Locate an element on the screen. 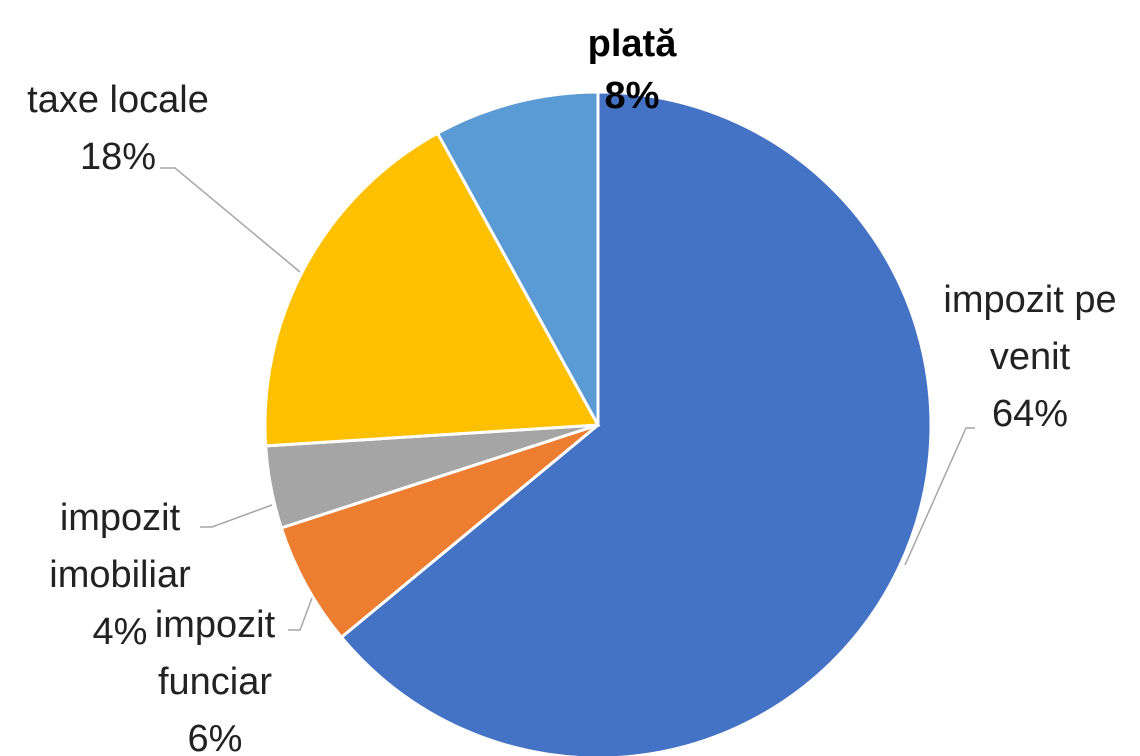 The width and height of the screenshot is (1140, 756). category-label: plată is located at coordinates (632, 44).